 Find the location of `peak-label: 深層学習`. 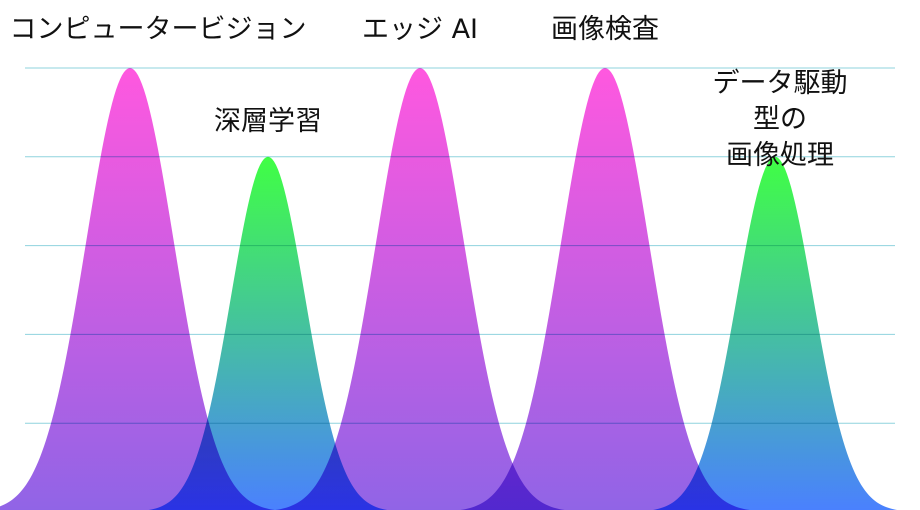

peak-label: 深層学習 is located at coordinates (268, 121).